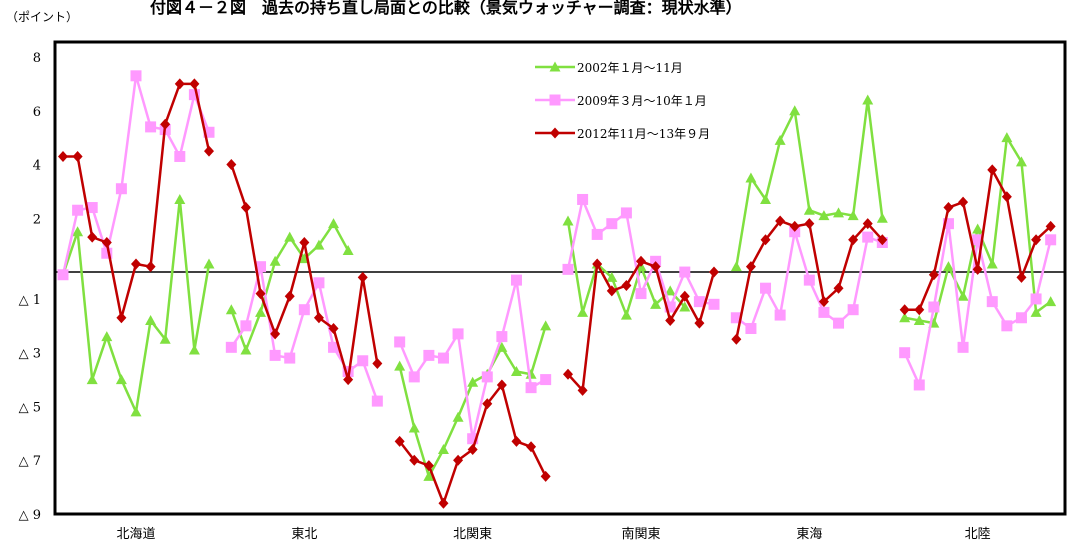 The height and width of the screenshot is (551, 1079). I want to click on legend-item: 2009年３月～10年１月, so click(621, 101).